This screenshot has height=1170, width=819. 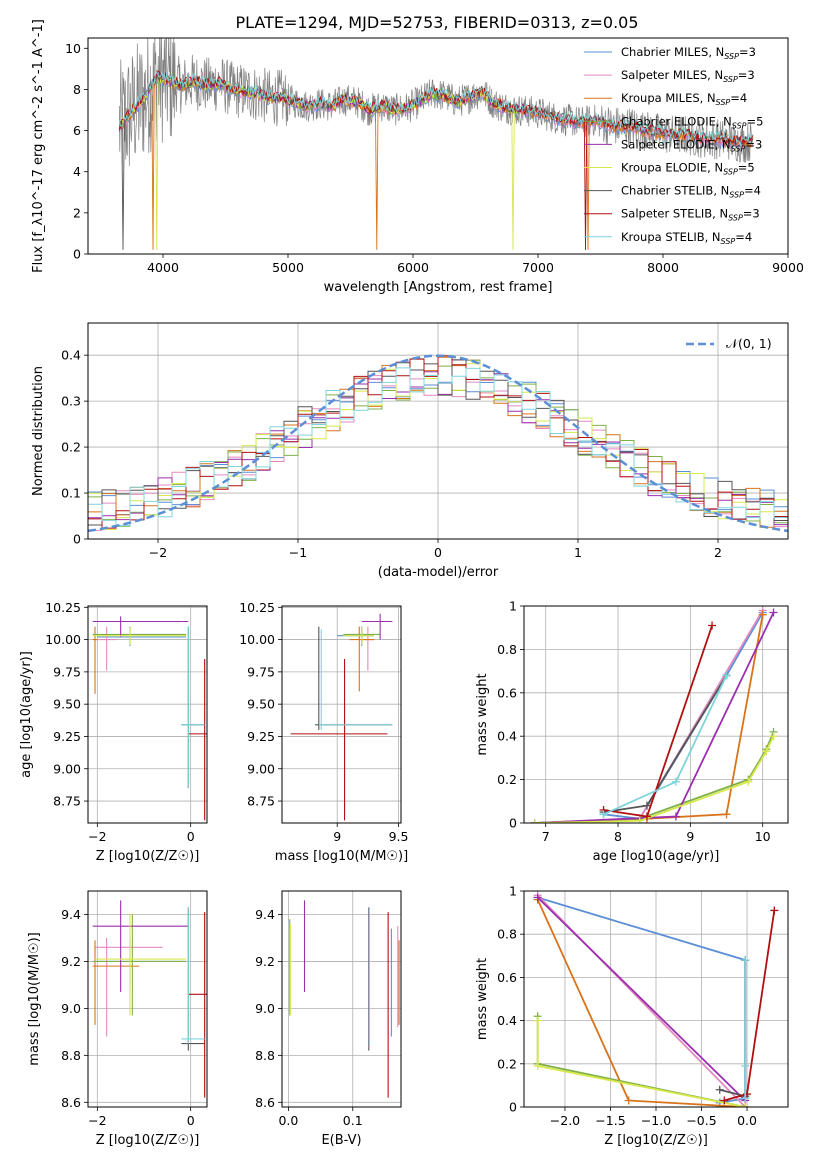 What do you see at coordinates (513, 606) in the screenshot?
I see `y-tick-label: 1` at bounding box center [513, 606].